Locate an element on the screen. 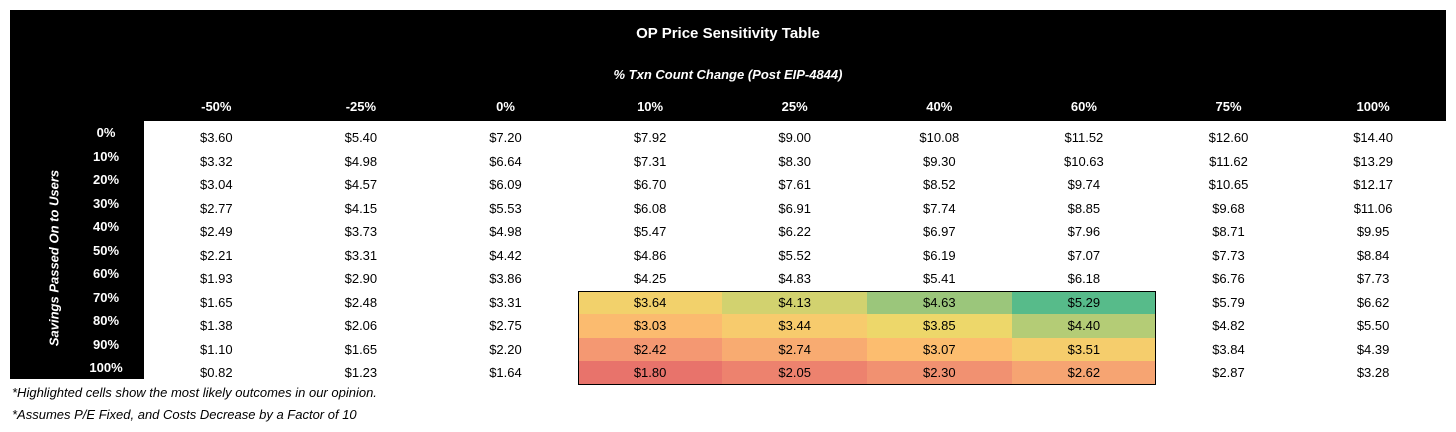 The width and height of the screenshot is (1456, 432). table-cell: $11.06 is located at coordinates (1373, 208).